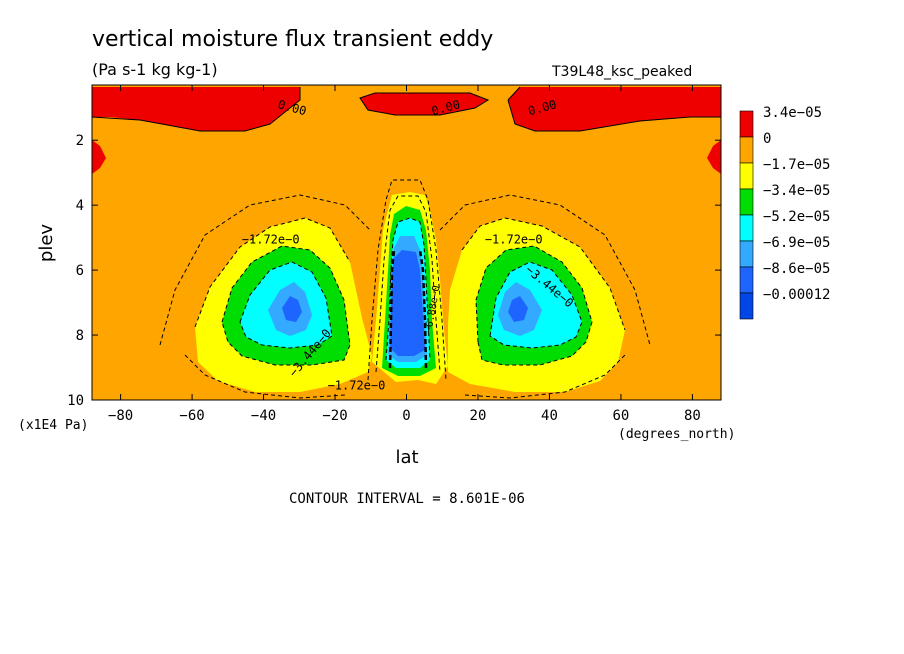 The image size is (904, 654). I want to click on x-tick-label: 40, so click(549, 416).